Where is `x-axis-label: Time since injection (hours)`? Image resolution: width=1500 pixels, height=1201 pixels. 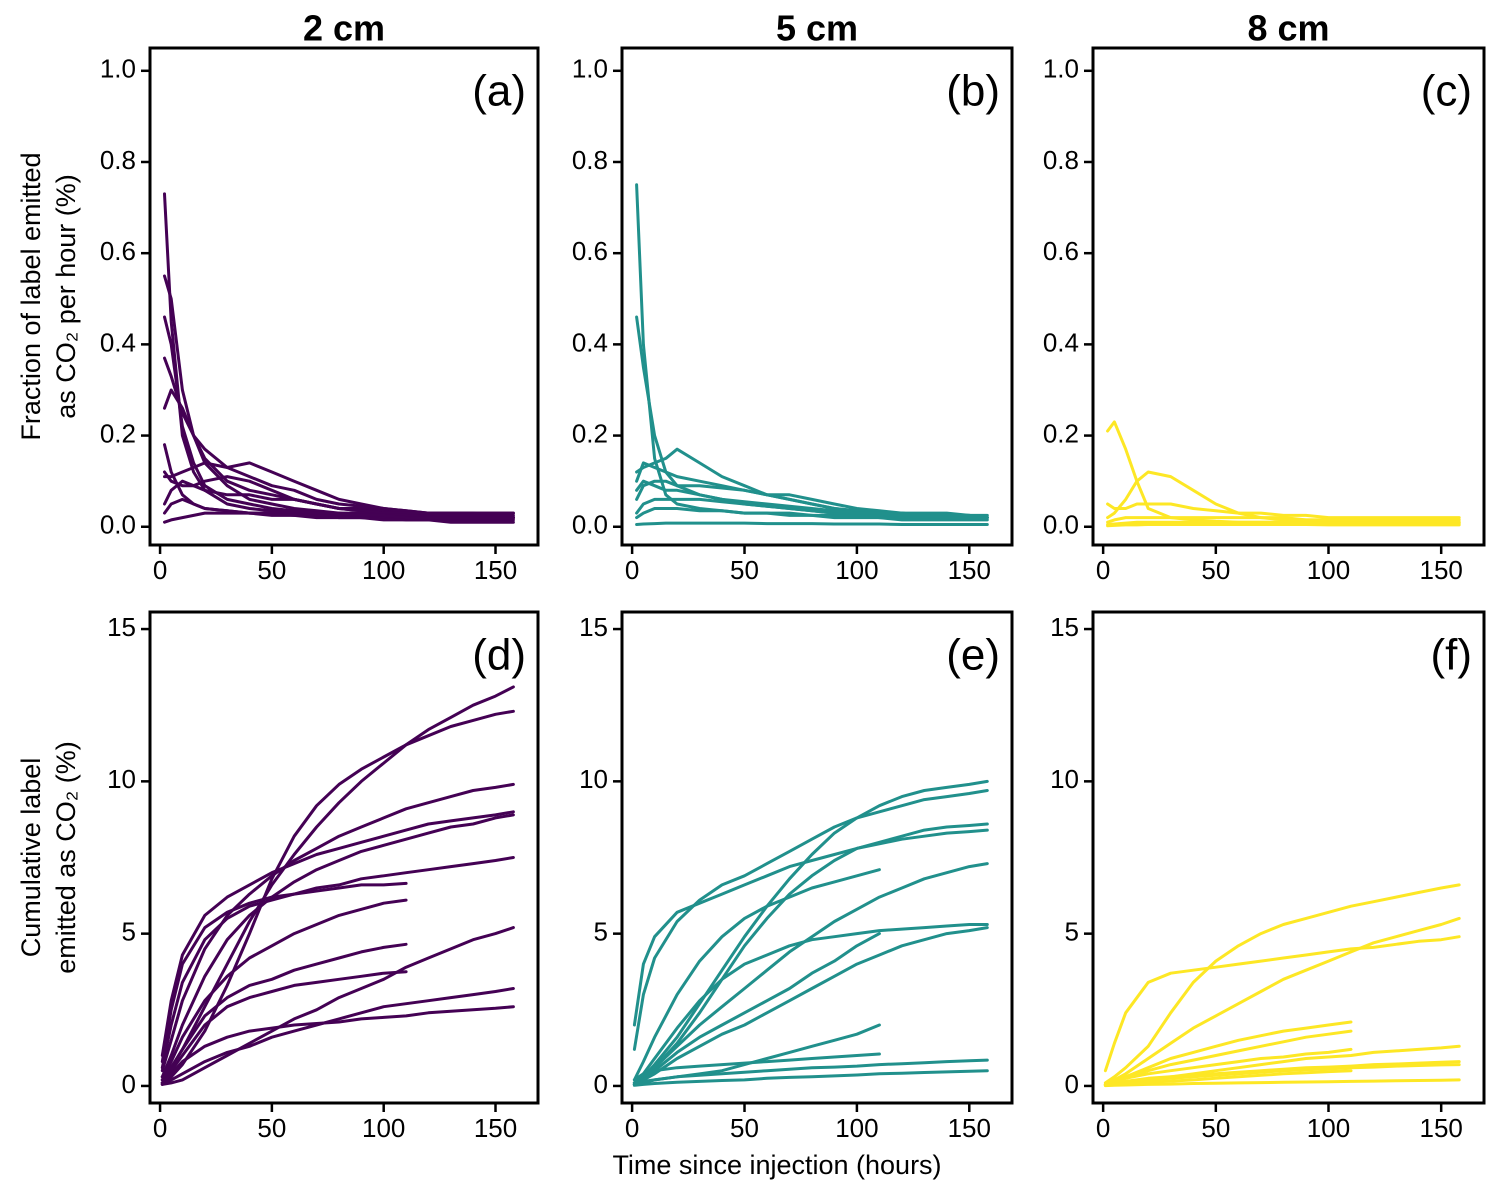
x-axis-label: Time since injection (hours) is located at coordinates (776, 1165).